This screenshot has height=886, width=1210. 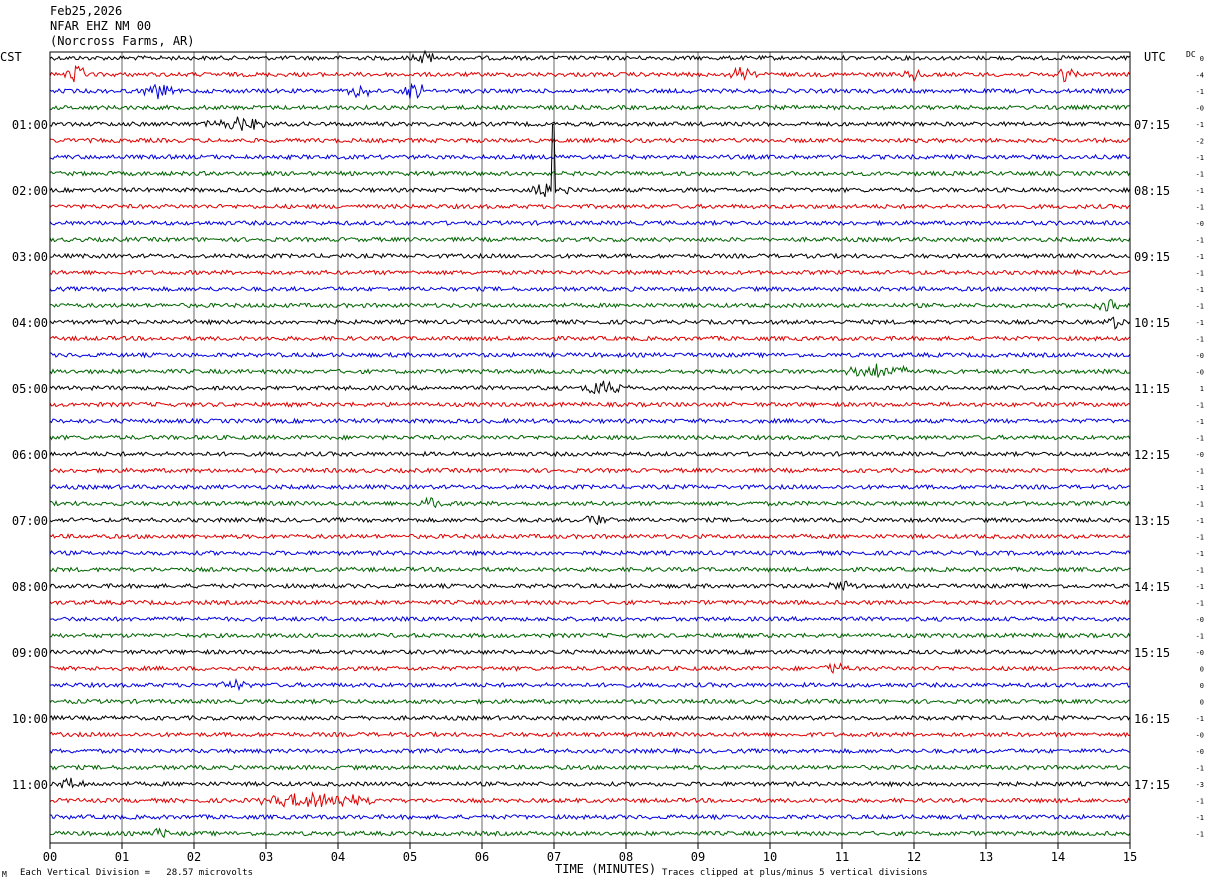 I want to click on x-tick-label: 01, so click(x=122, y=857).